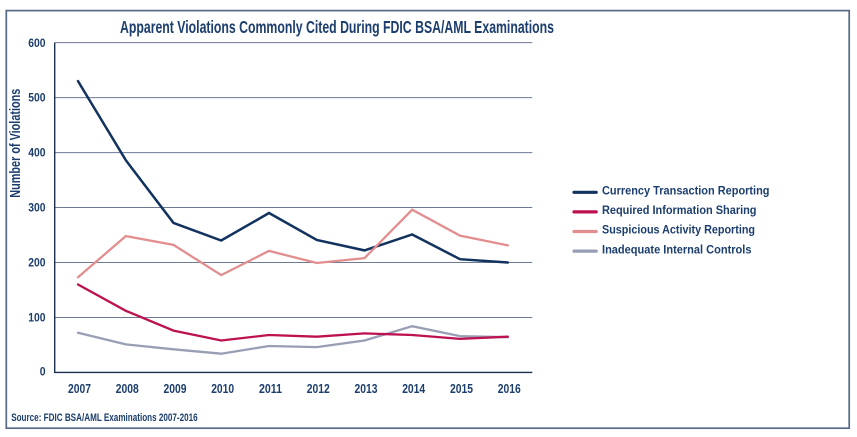  What do you see at coordinates (366, 389) in the screenshot?
I see `svg-text: 2013` at bounding box center [366, 389].